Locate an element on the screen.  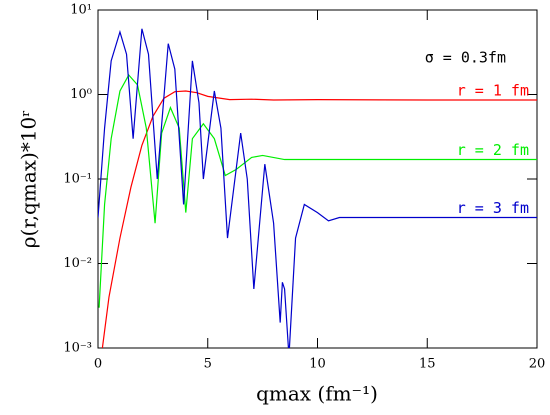
y-axis-label: ρ(r,qmax)*10ʳ is located at coordinates (29, 179).